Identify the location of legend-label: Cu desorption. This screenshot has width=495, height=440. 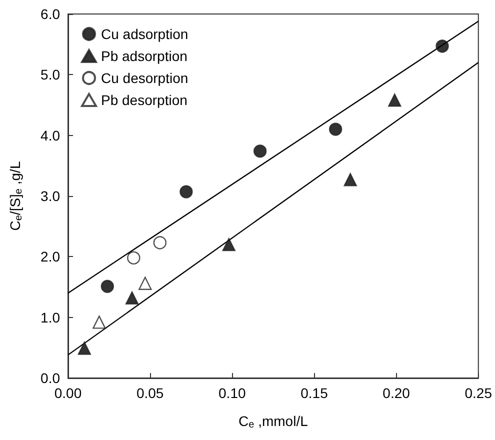
(144, 78).